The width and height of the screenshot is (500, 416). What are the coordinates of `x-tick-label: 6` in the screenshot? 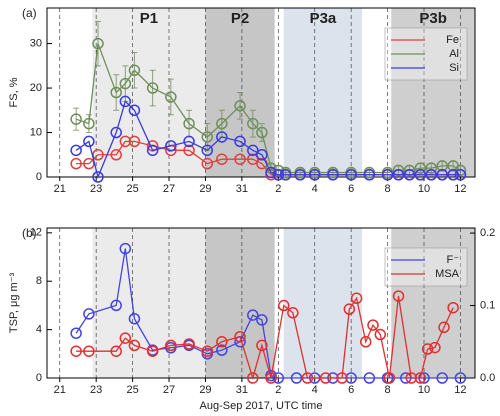 It's located at (351, 189).